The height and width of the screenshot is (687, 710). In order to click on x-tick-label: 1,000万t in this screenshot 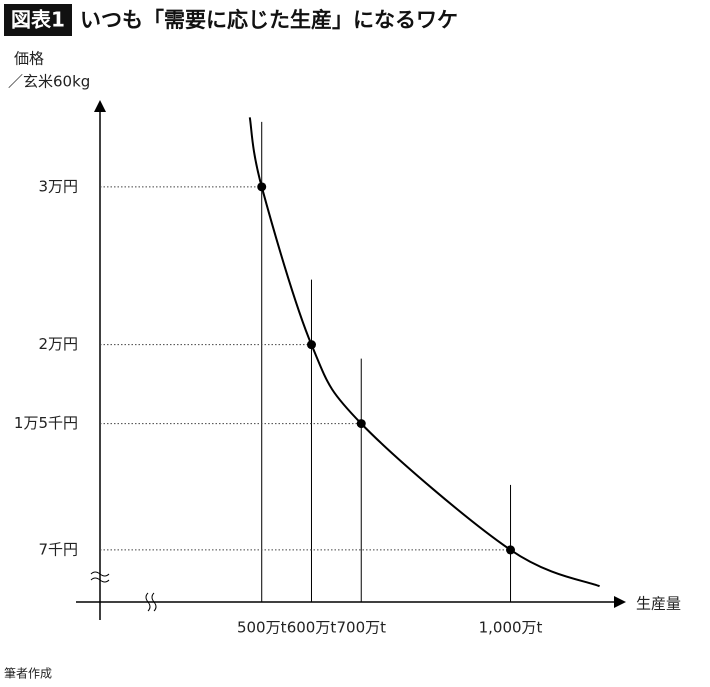, I will do `click(511, 628)`.